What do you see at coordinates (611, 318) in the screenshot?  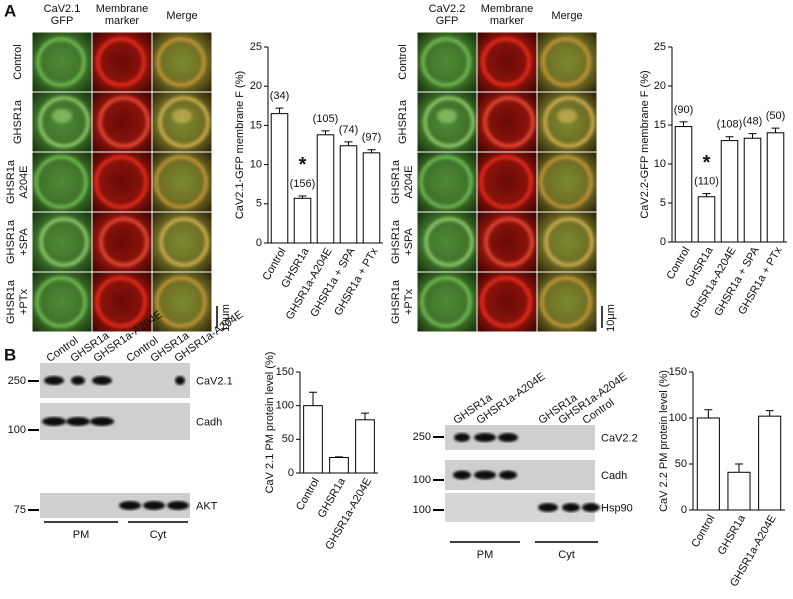 I see `scale-bar-label: 10μm` at bounding box center [611, 318].